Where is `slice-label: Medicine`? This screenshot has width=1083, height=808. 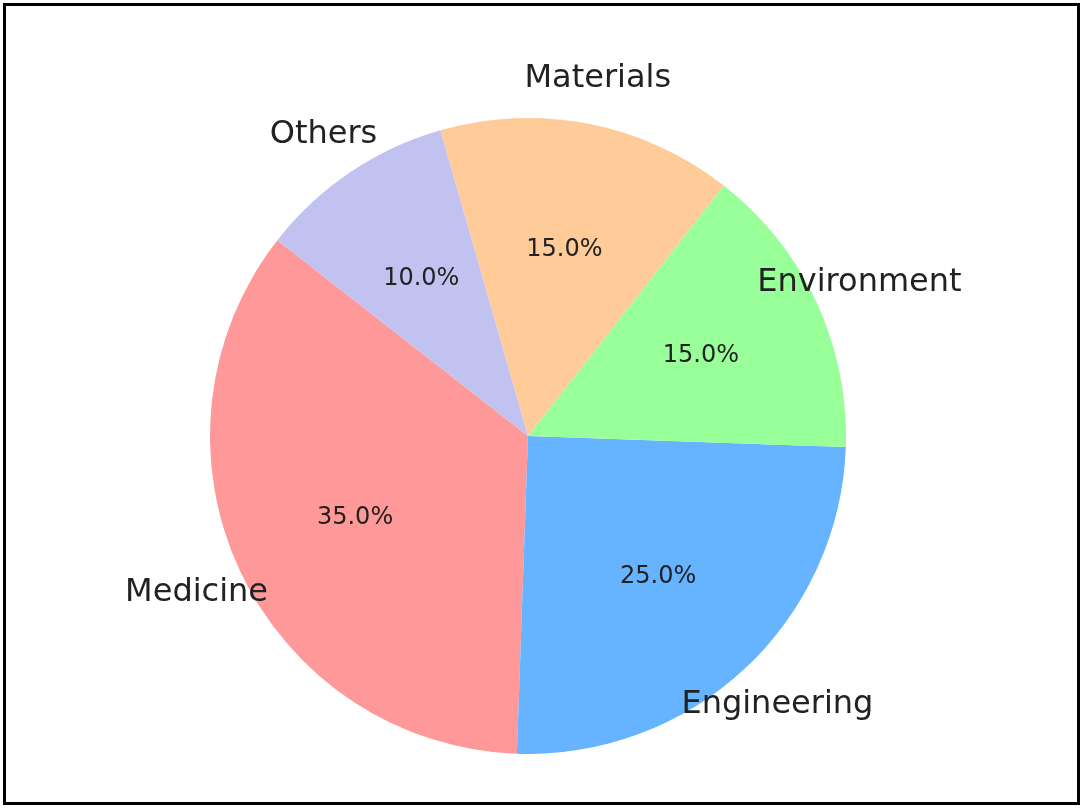 slice-label: Medicine is located at coordinates (197, 589).